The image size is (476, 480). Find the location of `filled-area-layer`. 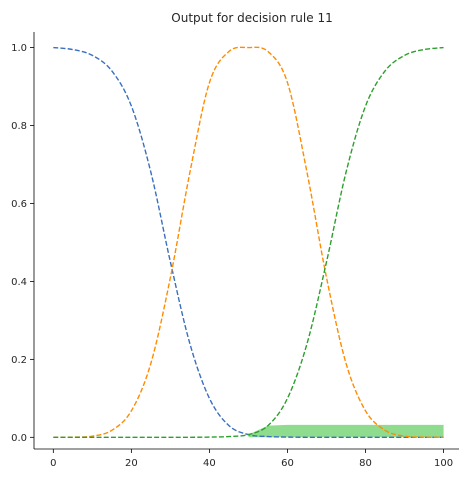

filled-area-layer is located at coordinates (346, 431).